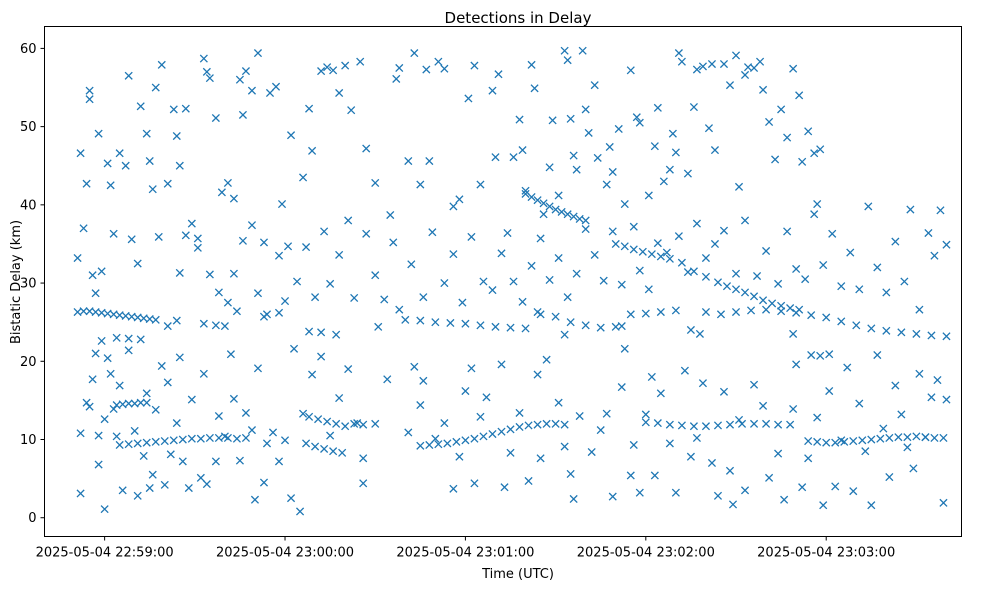  Describe the element at coordinates (517, 574) in the screenshot. I see `x-axis-label: Time (UTC)` at that location.